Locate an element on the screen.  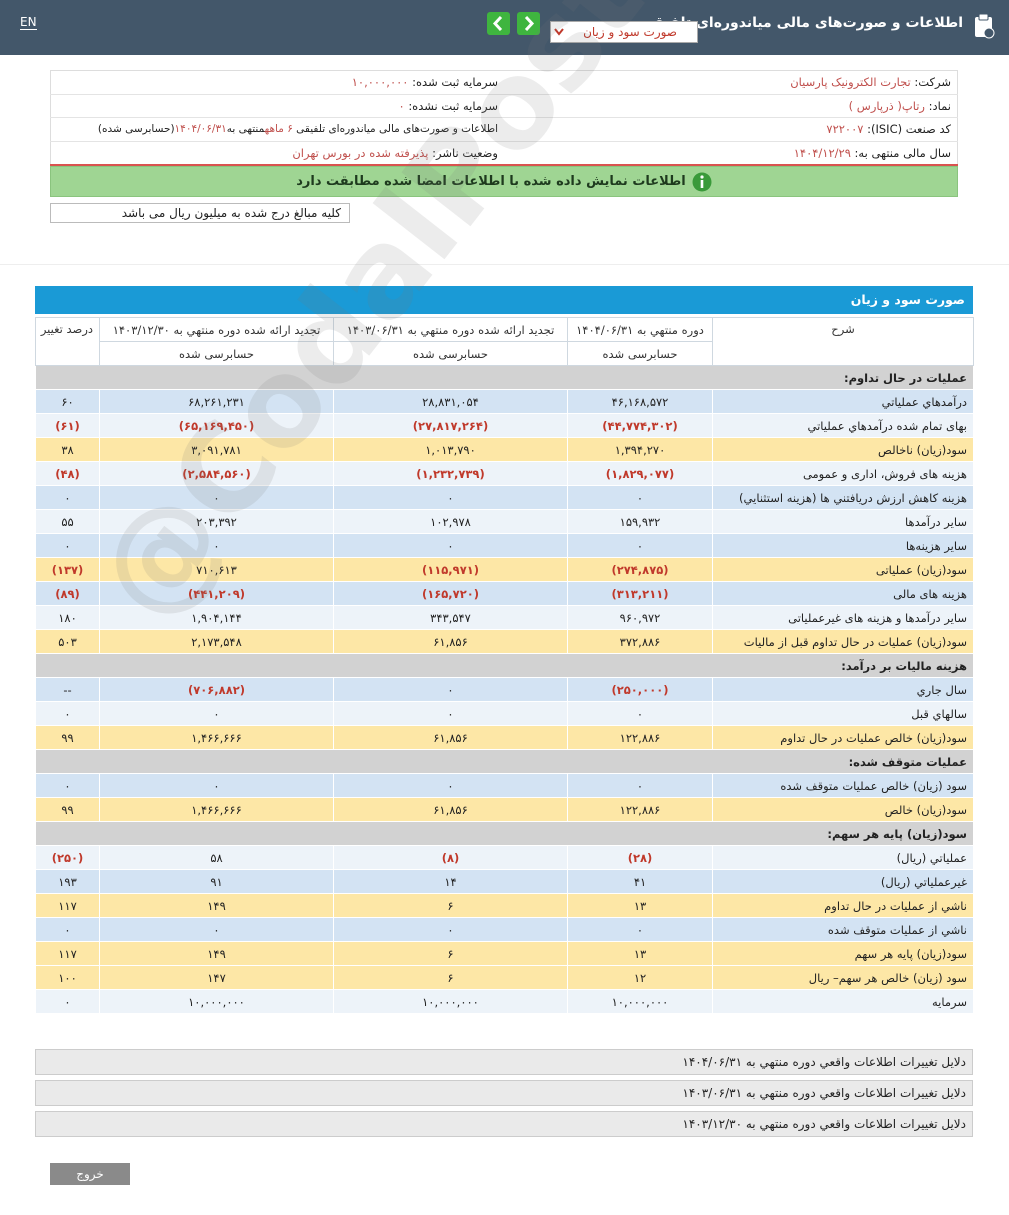
label: منتهی به is located at coordinates (245, 129).